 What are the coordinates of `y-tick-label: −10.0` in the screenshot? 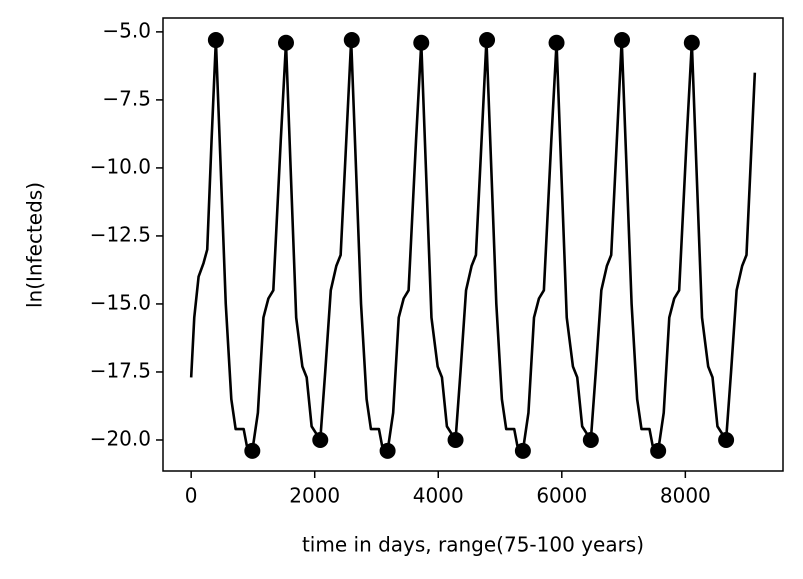 It's located at (120, 166).